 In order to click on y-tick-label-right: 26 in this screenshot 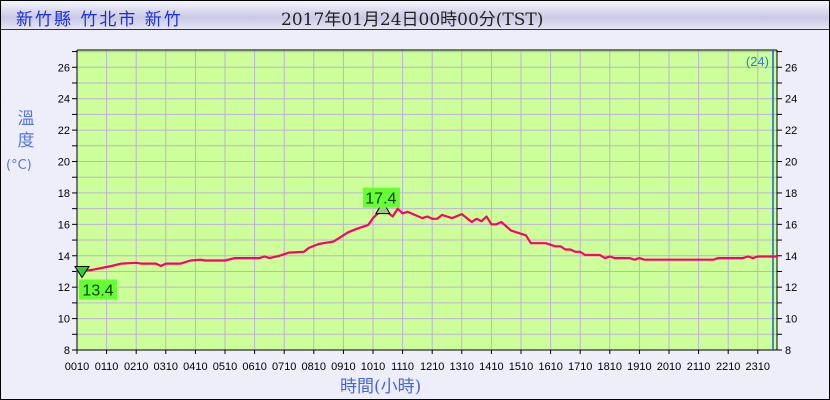, I will do `click(791, 68)`.